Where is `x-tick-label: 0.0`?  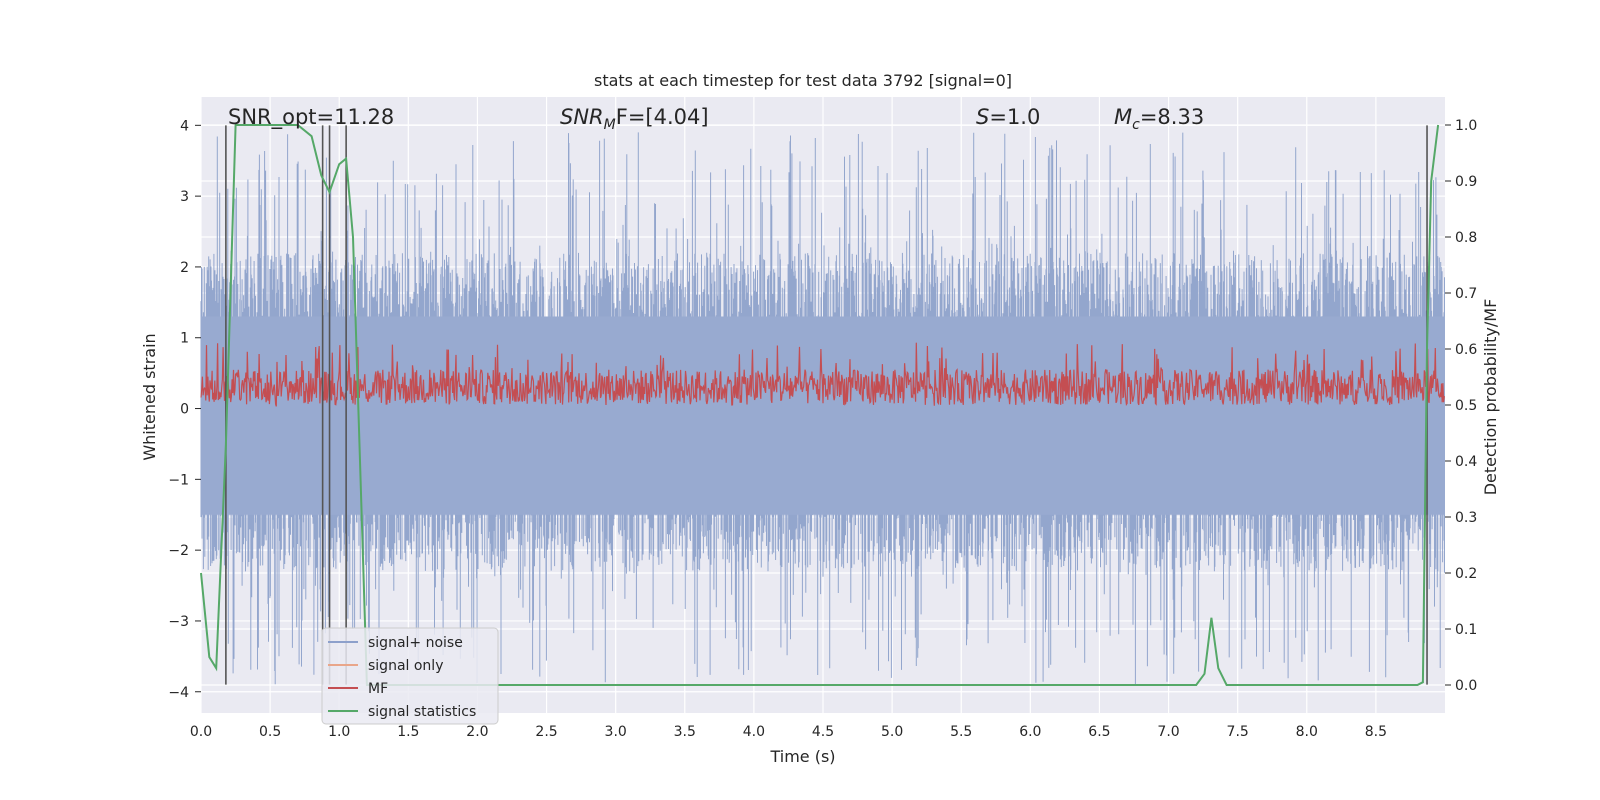
x-tick-label: 0.0 is located at coordinates (201, 732).